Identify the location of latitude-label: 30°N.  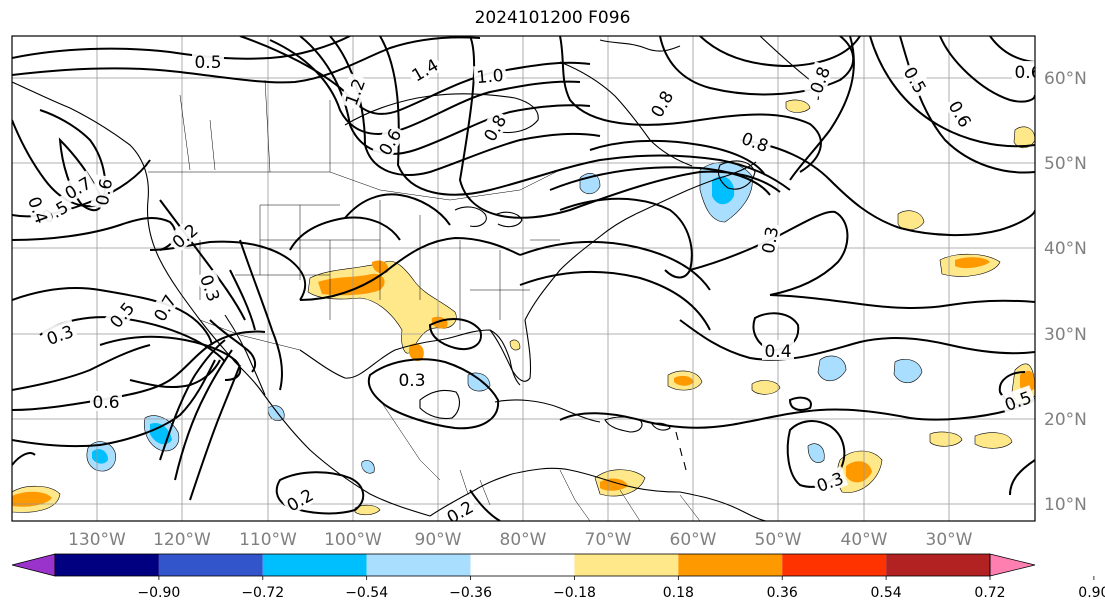
(1065, 335).